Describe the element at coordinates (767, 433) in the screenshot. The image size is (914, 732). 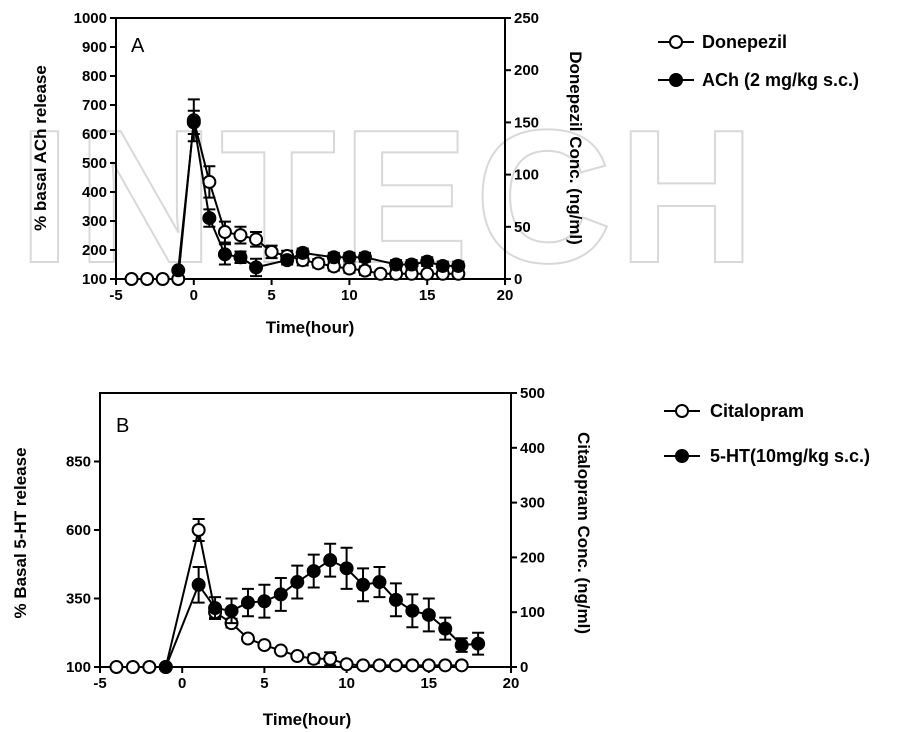
I see `panel-b-legend: Citalopram 5-HT(10mg/kg s.c.)` at that location.